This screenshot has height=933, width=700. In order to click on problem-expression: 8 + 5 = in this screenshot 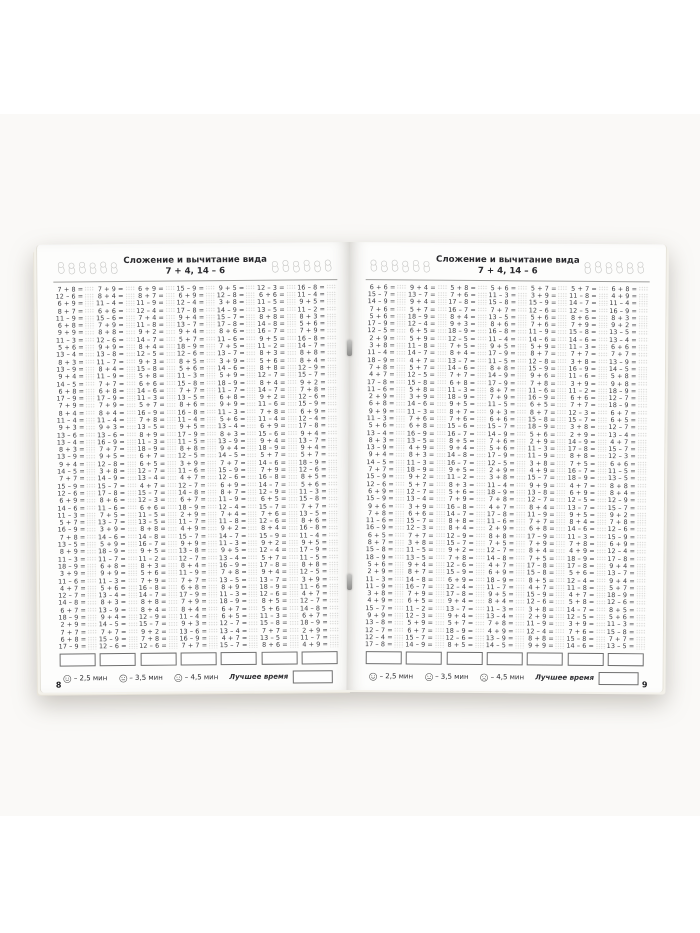, I will do `click(460, 645)`.